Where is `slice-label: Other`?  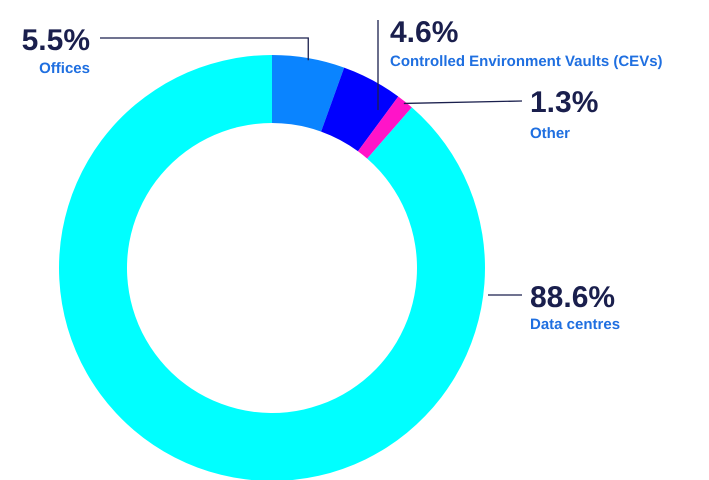 slice-label: Other is located at coordinates (550, 133).